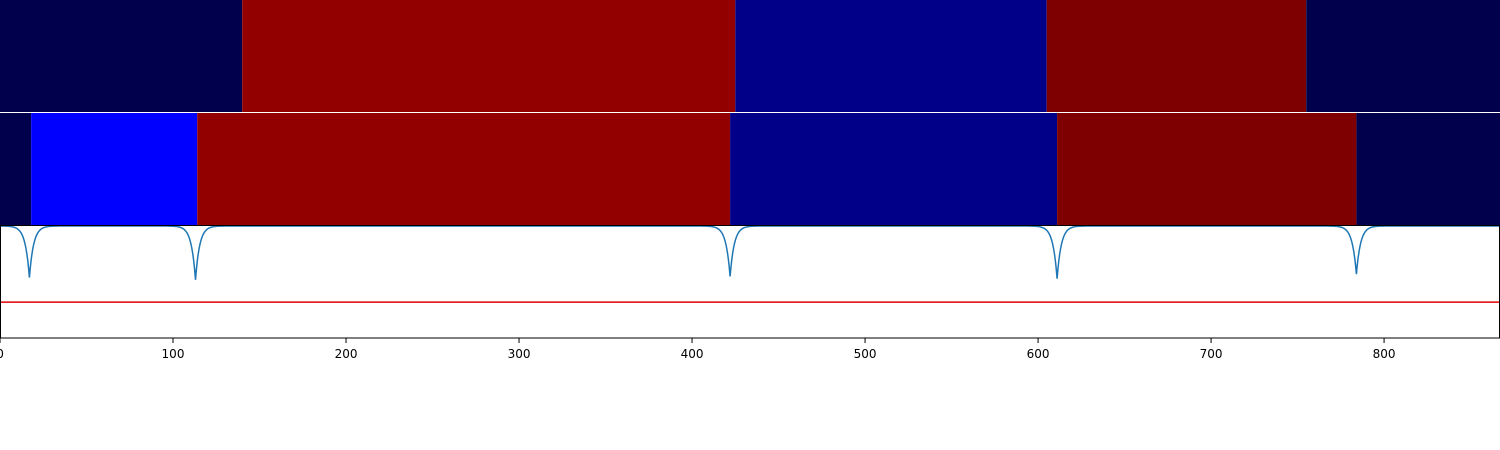 This screenshot has height=450, width=1500. What do you see at coordinates (2, 354) in the screenshot?
I see `x-tick-label: 0` at bounding box center [2, 354].